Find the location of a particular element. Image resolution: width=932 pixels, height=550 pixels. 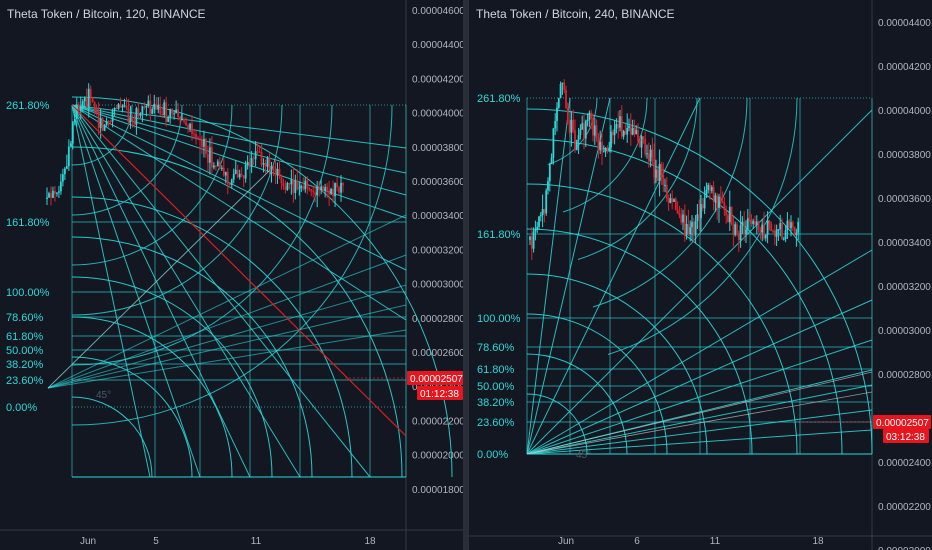

price-tick-label: 0.00004400 is located at coordinates (437, 45).